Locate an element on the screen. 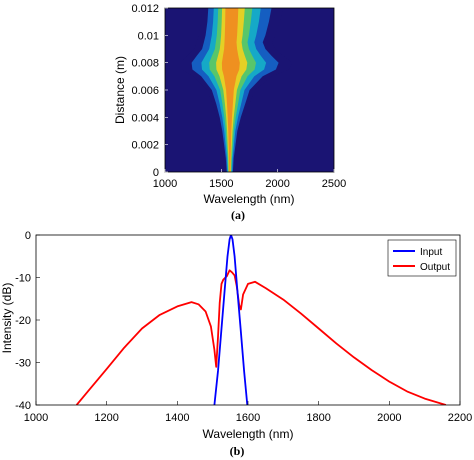 This screenshot has height=460, width=474. panel-a-y-tick-label: 0.006 is located at coordinates (145, 91).